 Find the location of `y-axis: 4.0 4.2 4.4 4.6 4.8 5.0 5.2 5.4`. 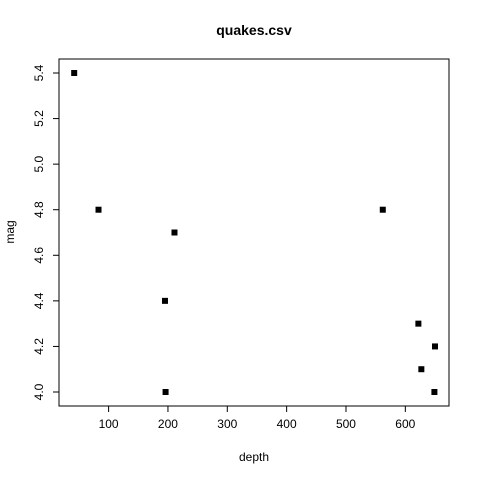

y-axis: 4.0 4.2 4.4 4.6 4.8 5.0 5.2 5.4 is located at coordinates (45, 232).